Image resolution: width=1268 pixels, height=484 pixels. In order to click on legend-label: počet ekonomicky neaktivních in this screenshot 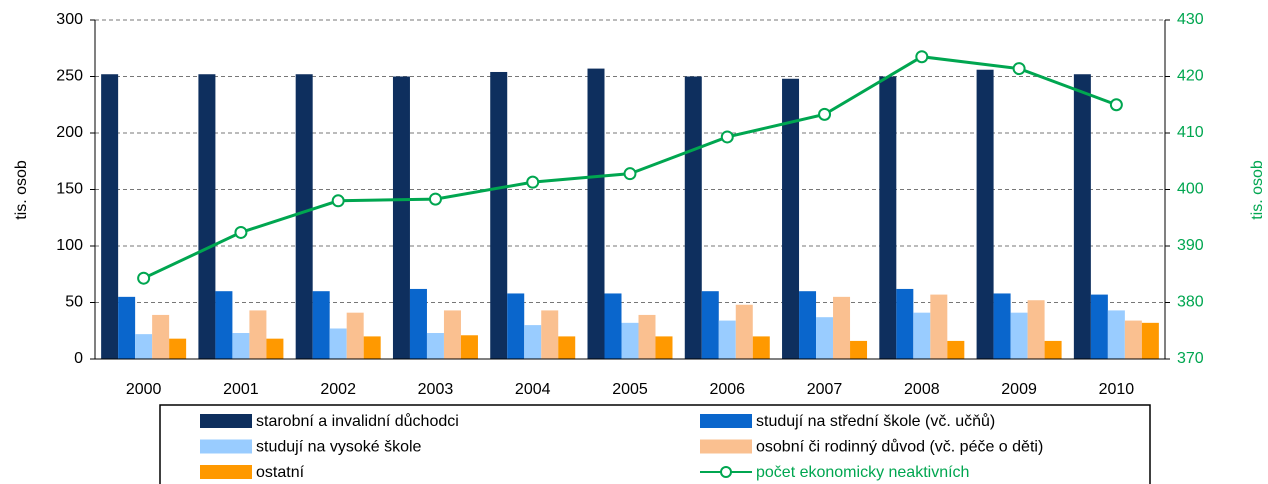, I will do `click(862, 472)`.